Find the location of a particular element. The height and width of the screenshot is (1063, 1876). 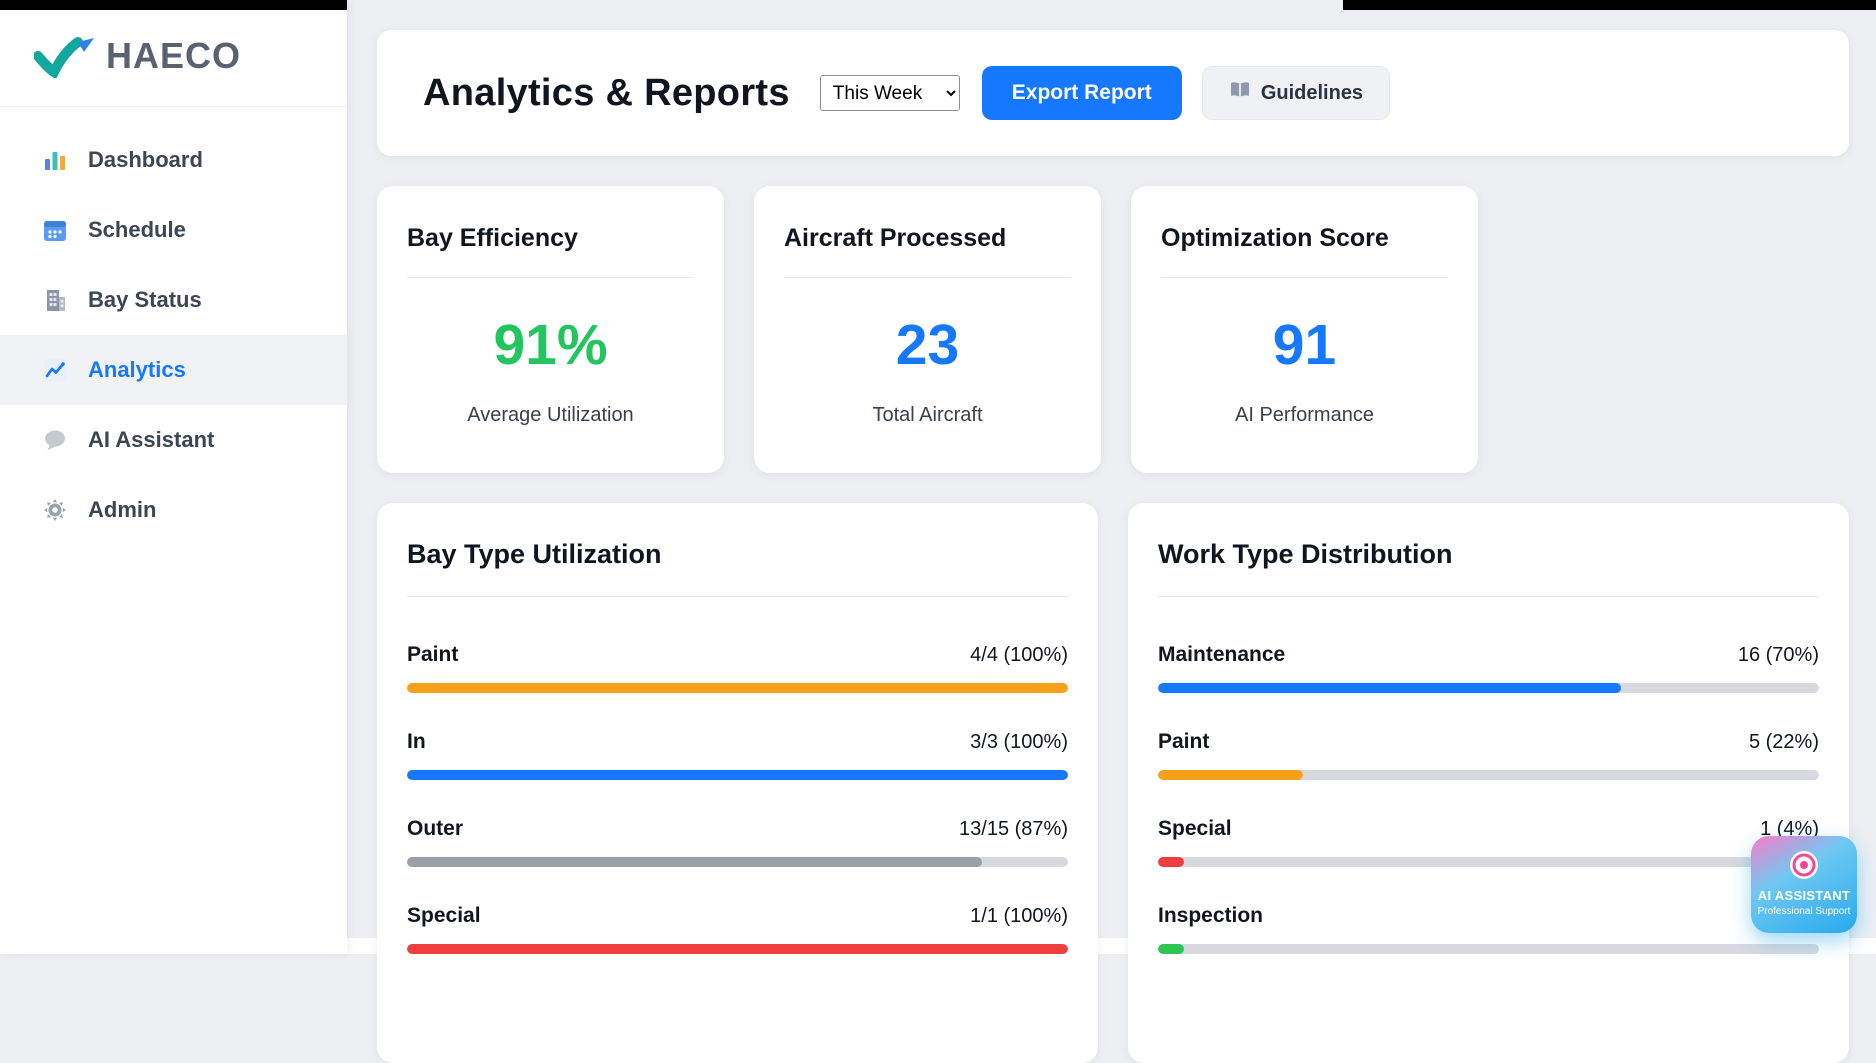

bar-value: 1/1 (100%) is located at coordinates (1019, 916).